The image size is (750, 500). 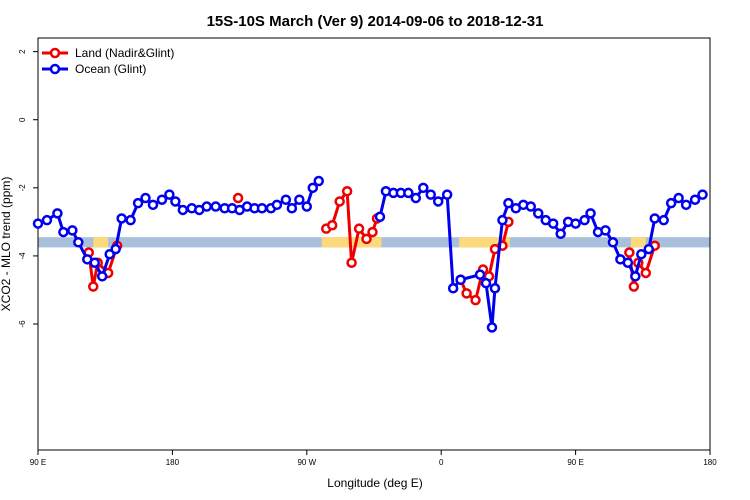 What do you see at coordinates (22, 51) in the screenshot?
I see `y-tick-label-0: 2` at bounding box center [22, 51].